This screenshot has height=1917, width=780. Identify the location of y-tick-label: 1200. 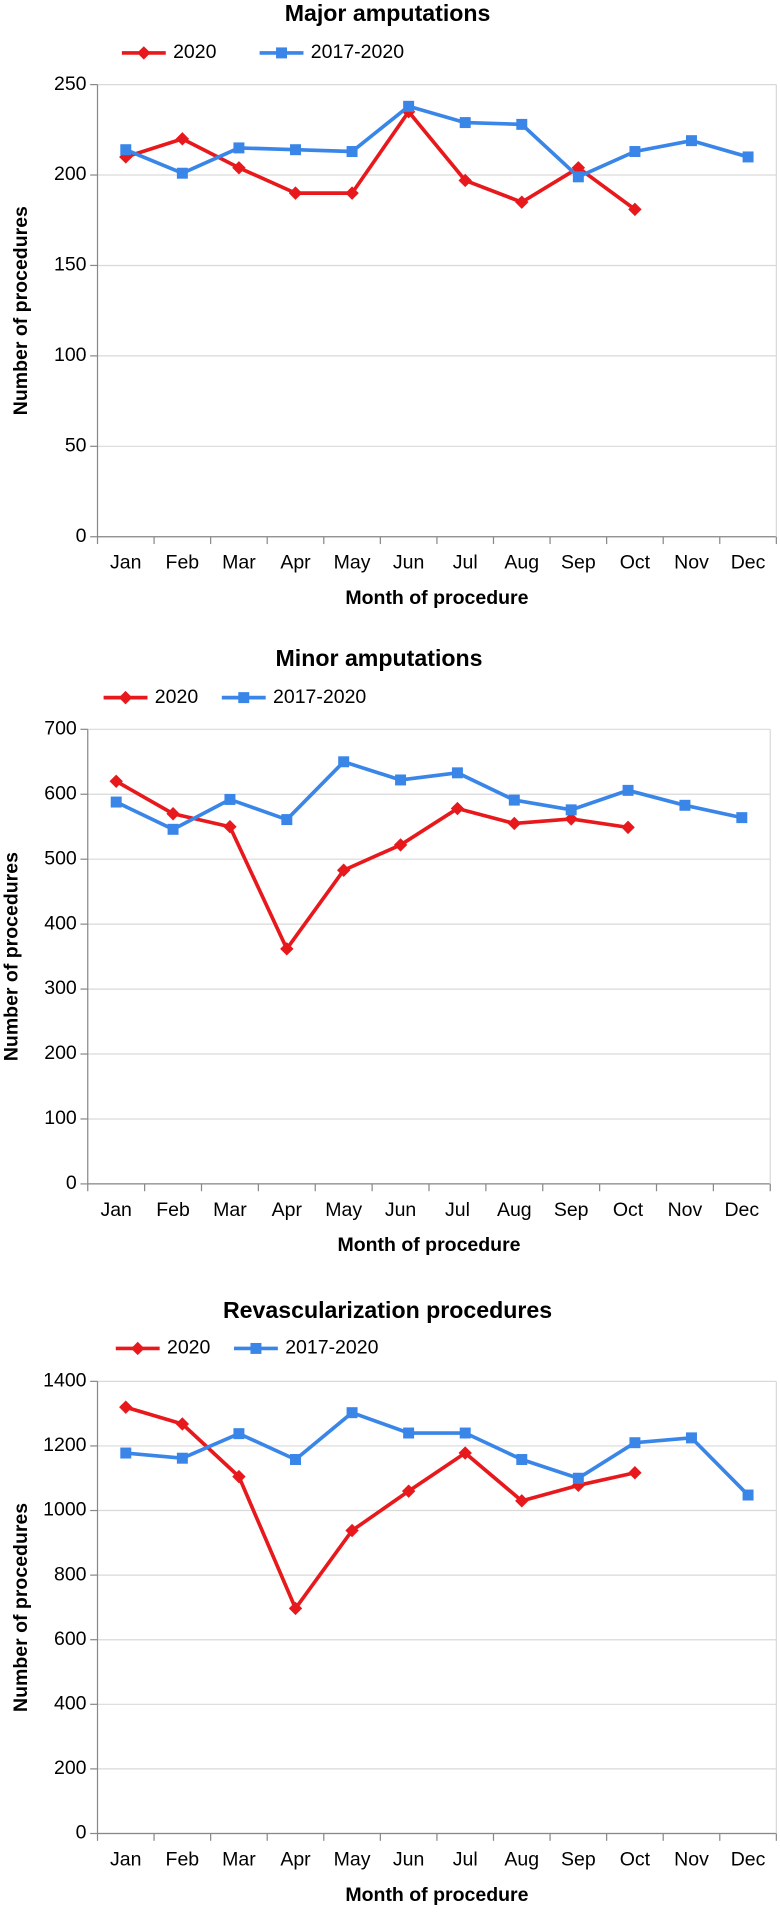
(65, 1445).